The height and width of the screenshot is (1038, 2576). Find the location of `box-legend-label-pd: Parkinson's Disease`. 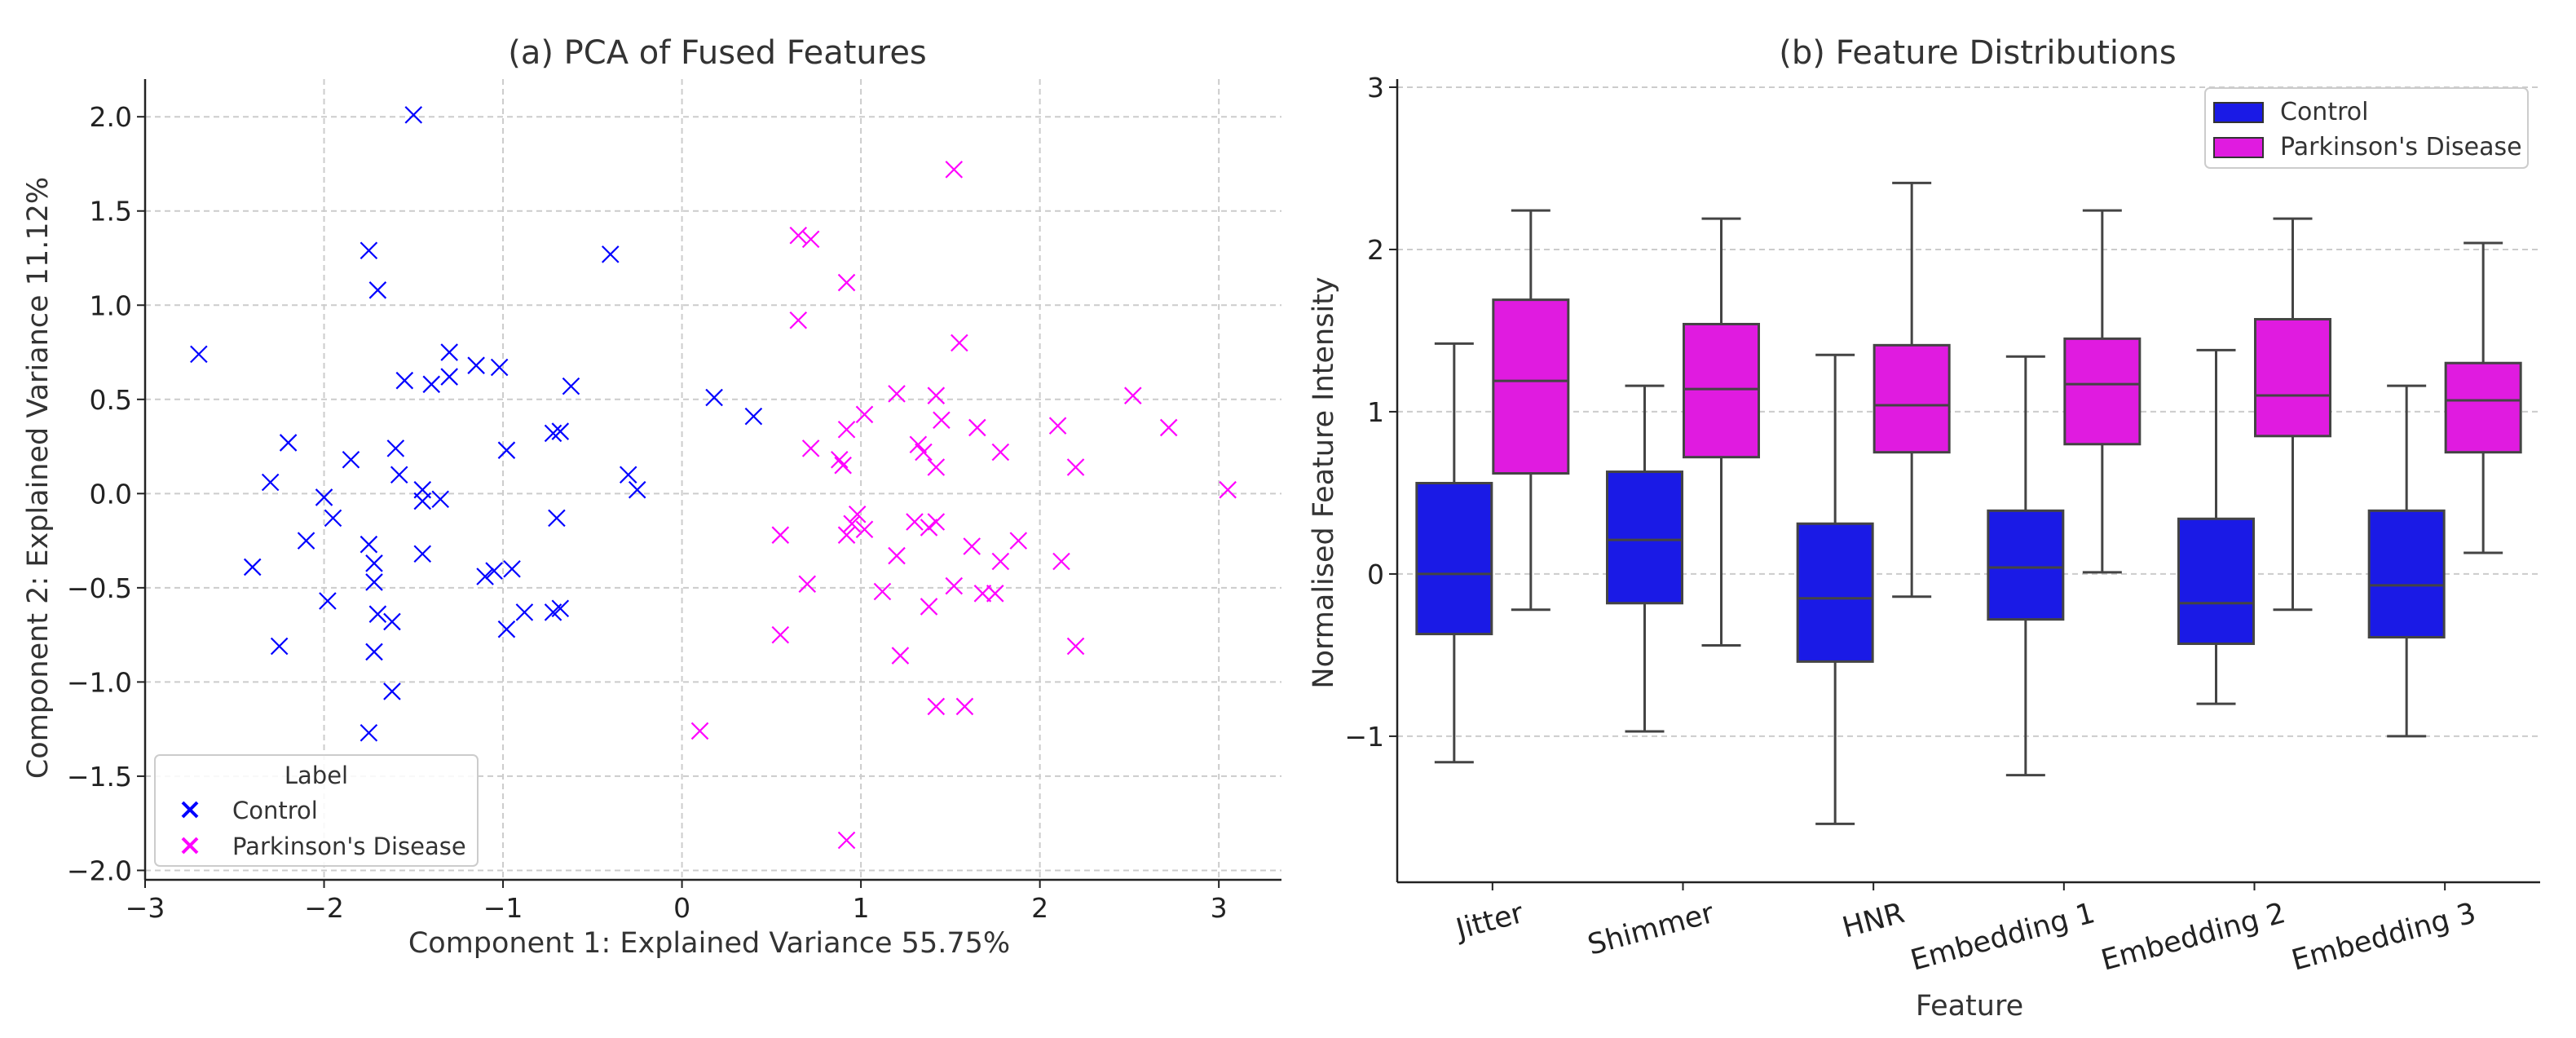

box-legend-label-pd: Parkinson's Disease is located at coordinates (2401, 147).